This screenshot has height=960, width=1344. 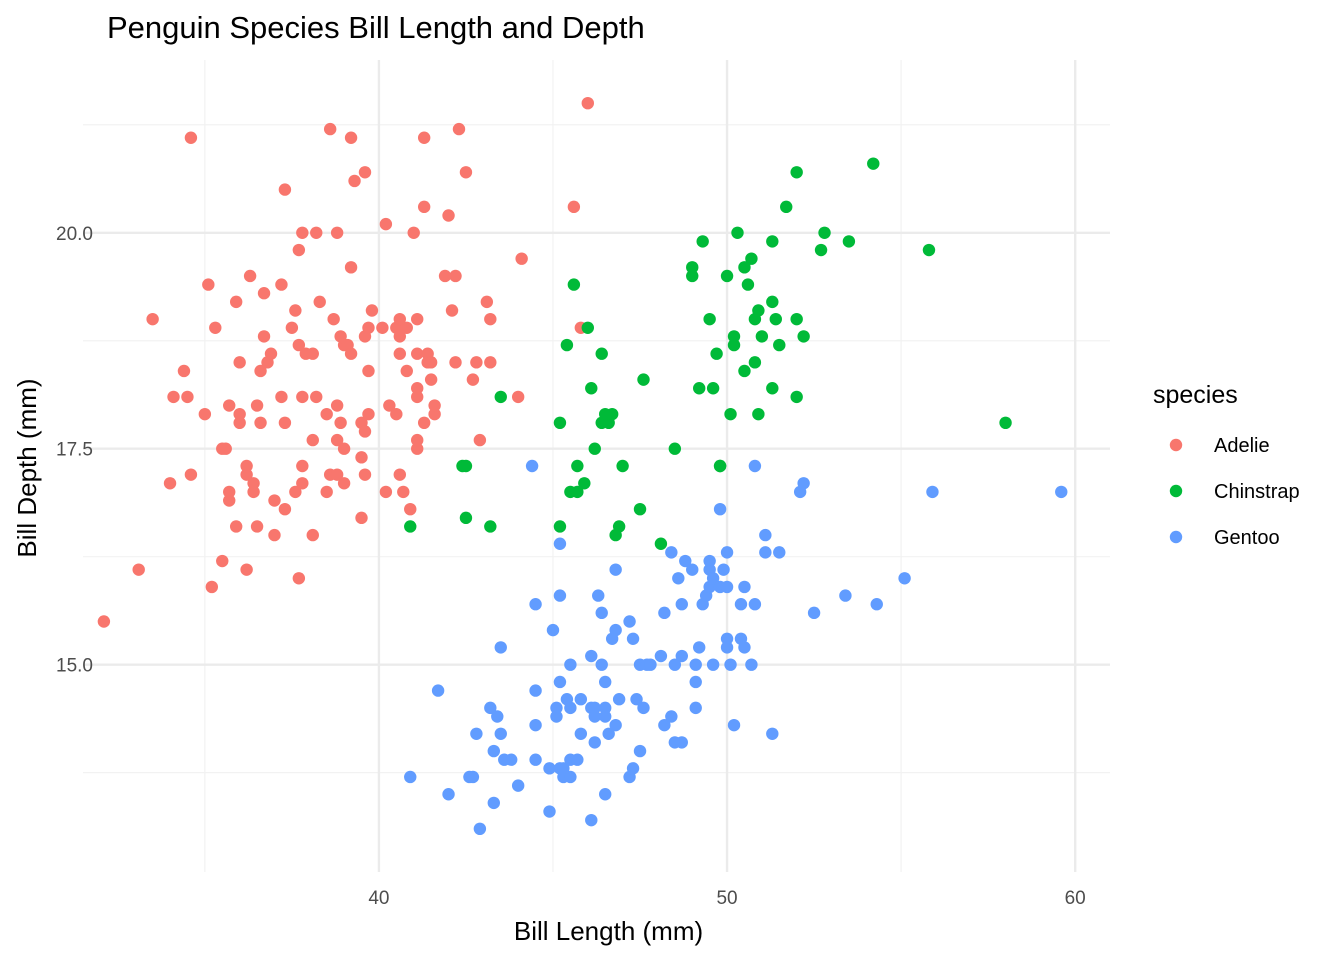 I want to click on legend-key-chinstrap, so click(x=1176, y=491).